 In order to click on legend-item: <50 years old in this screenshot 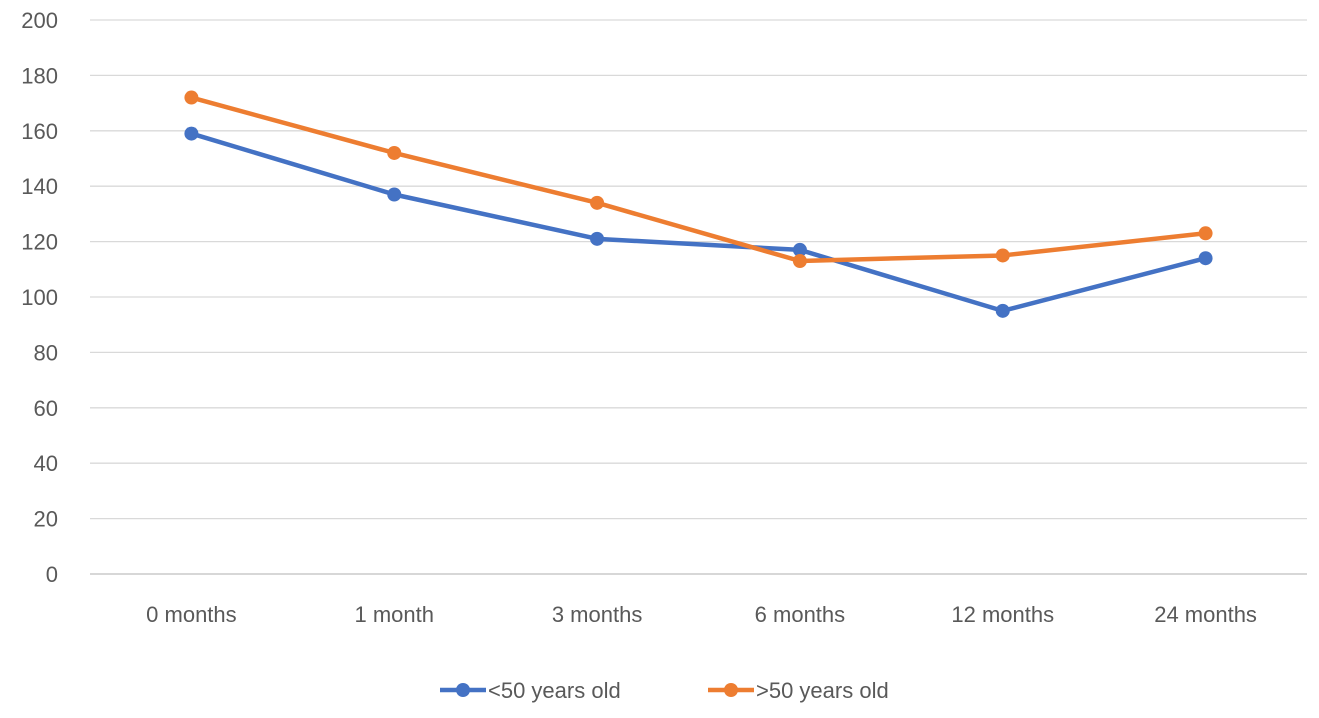, I will do `click(530, 690)`.